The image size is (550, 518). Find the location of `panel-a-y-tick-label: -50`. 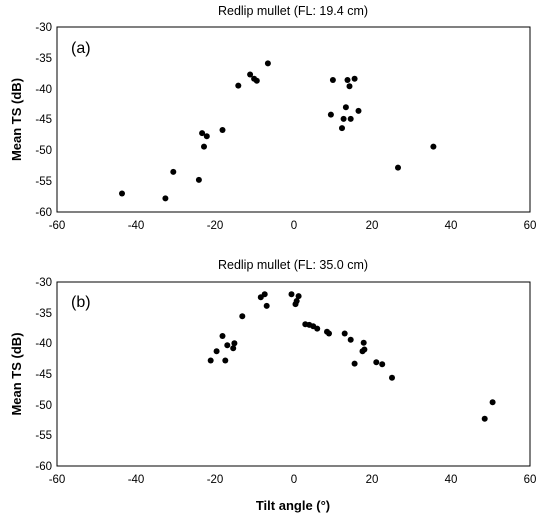

panel-a-y-tick-label: -50 is located at coordinates (43, 151).